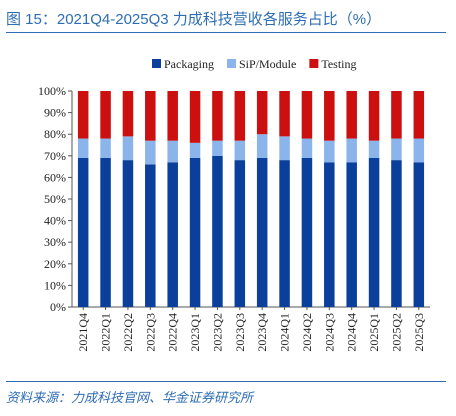 Image resolution: width=456 pixels, height=416 pixels. I want to click on x-tick-label: 2023Q2, so click(217, 332).